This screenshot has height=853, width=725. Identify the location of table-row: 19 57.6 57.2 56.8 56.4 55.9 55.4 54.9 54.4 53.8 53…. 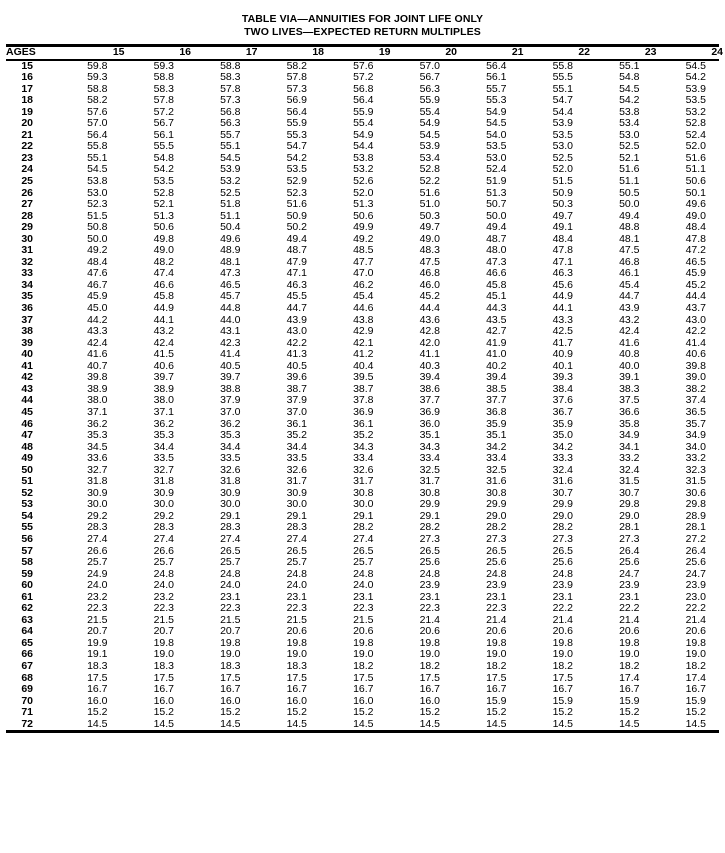
(364, 112).